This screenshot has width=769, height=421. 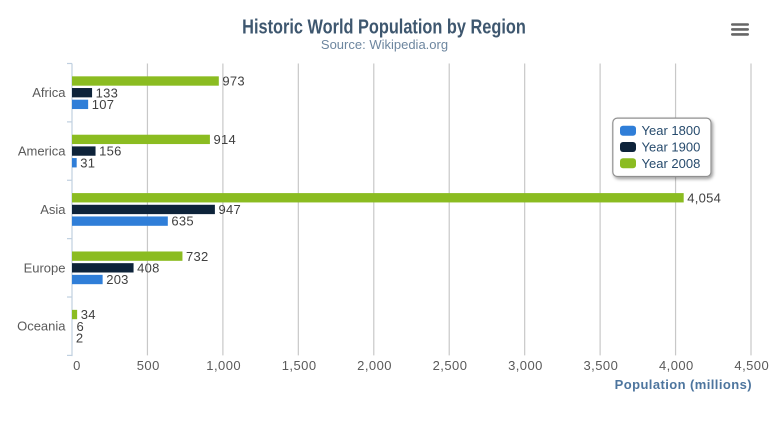 I want to click on svg-text: Asia, so click(x=53, y=209).